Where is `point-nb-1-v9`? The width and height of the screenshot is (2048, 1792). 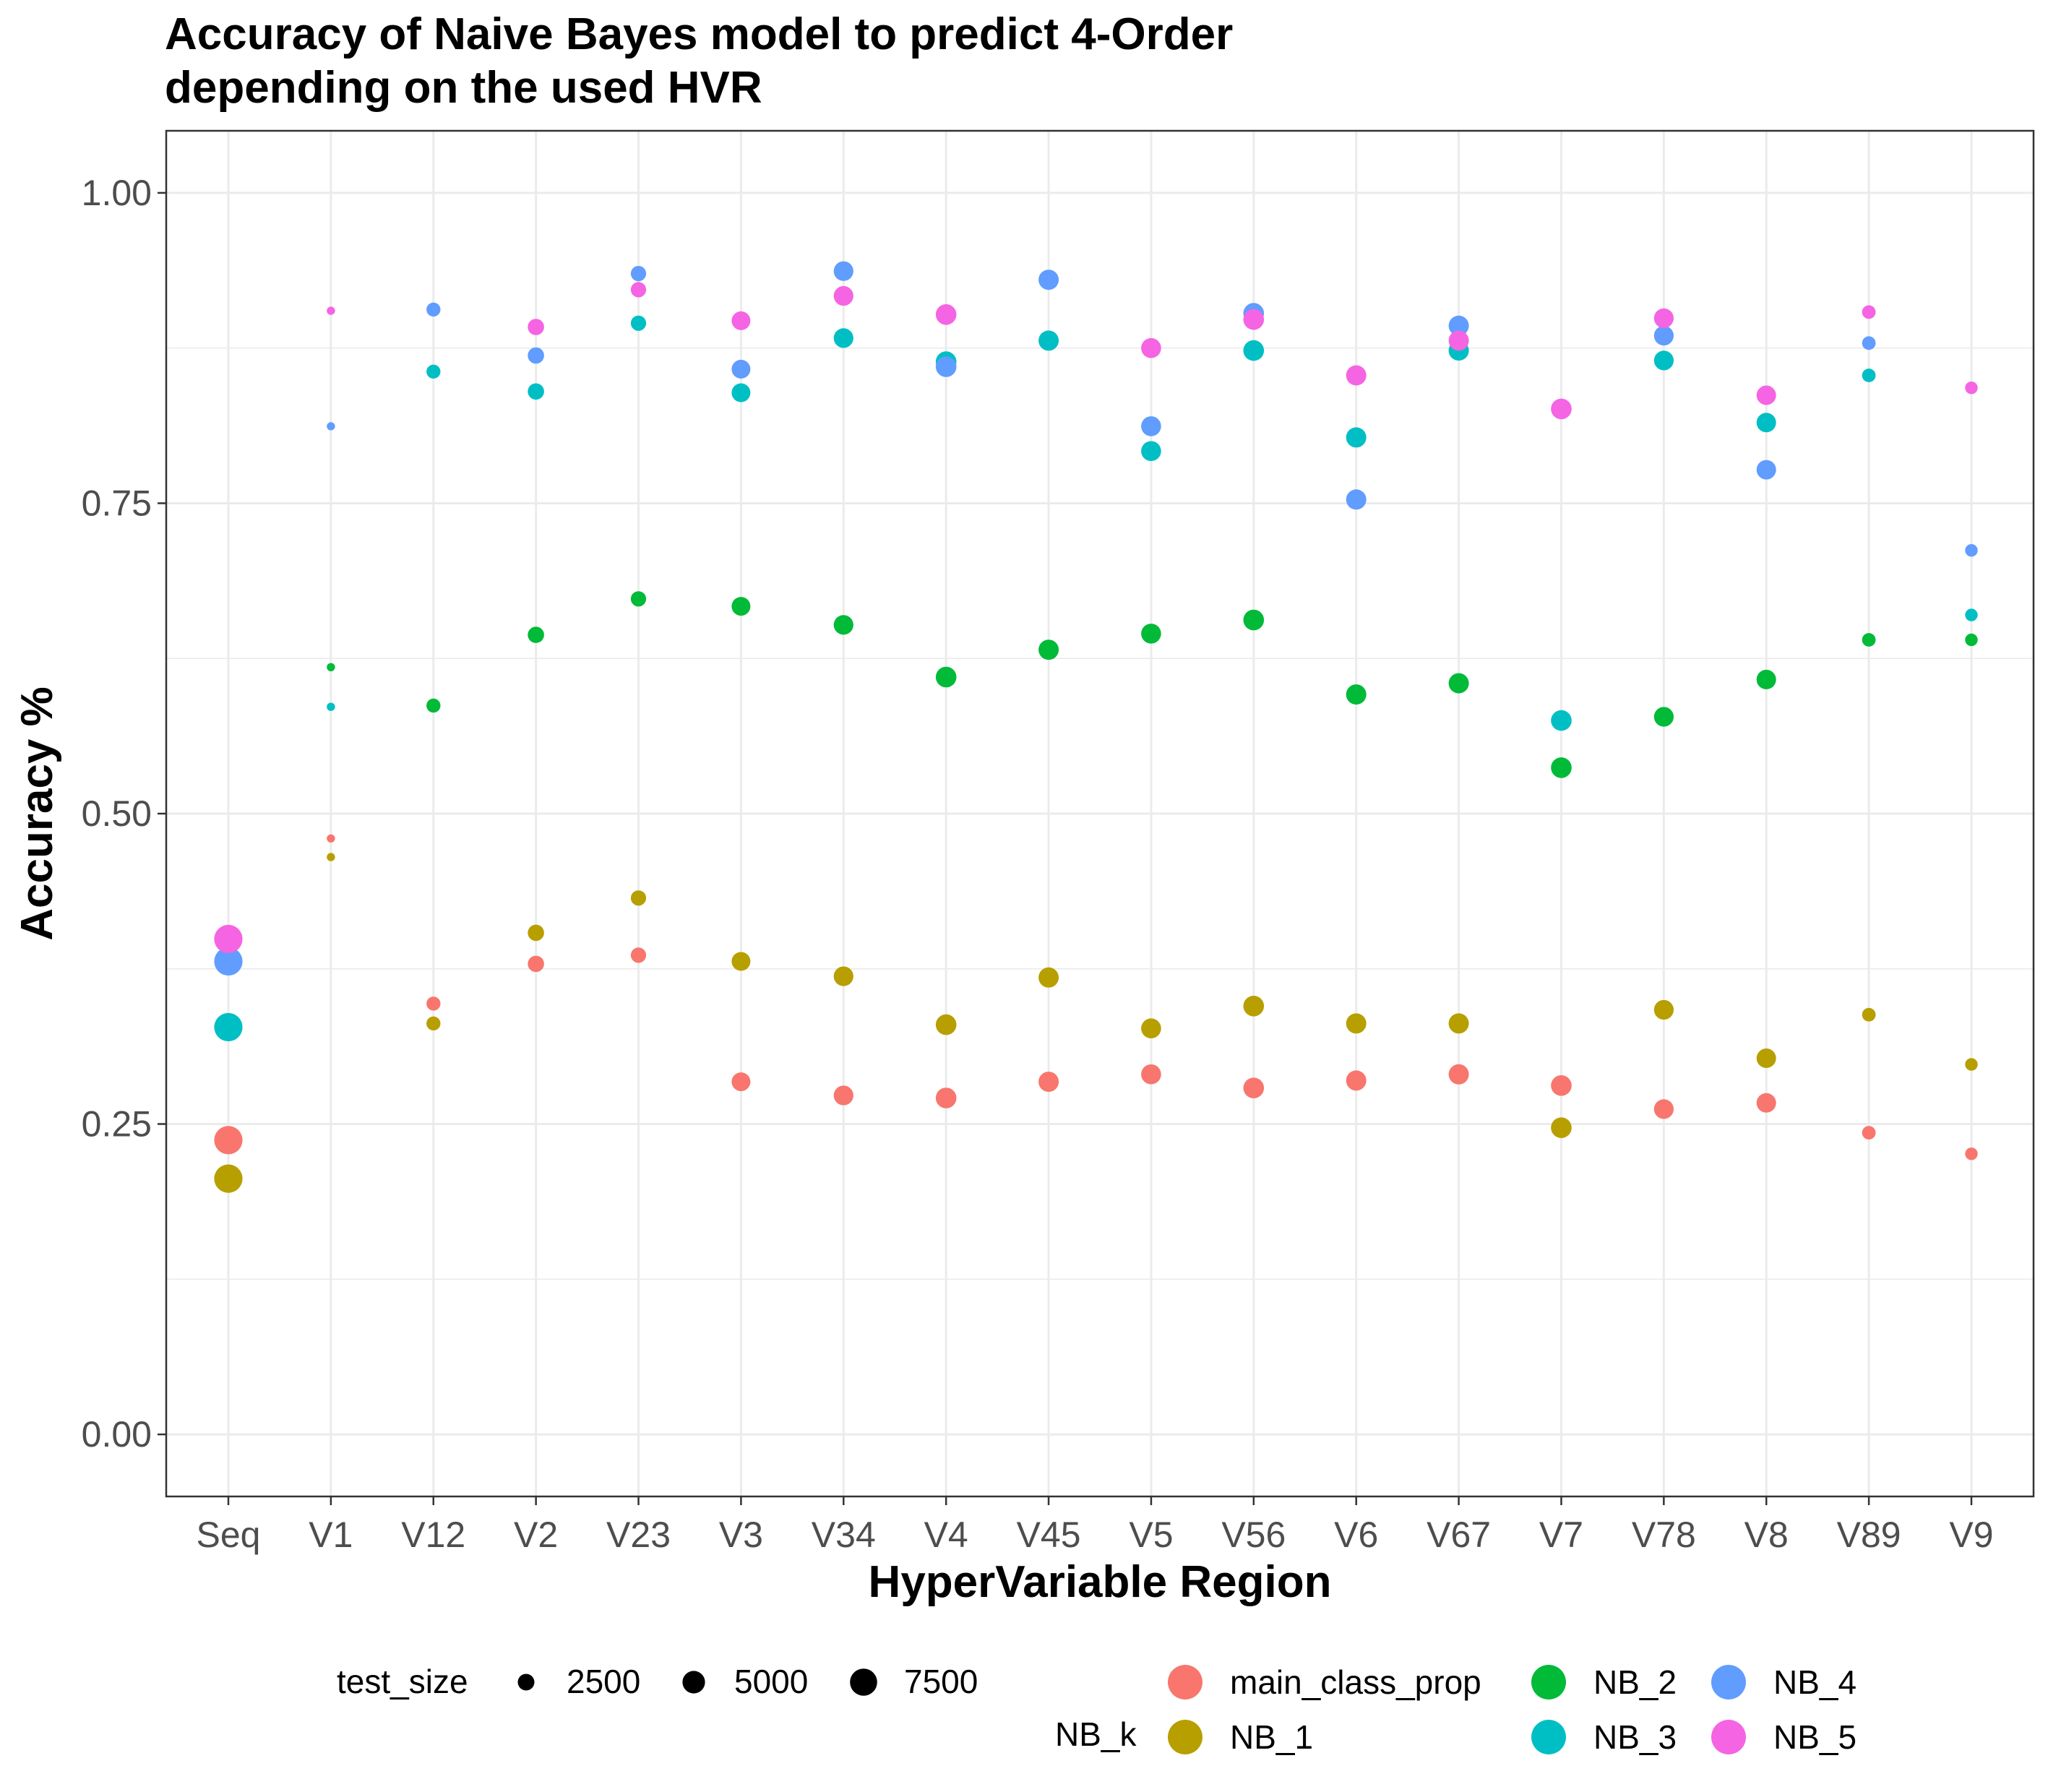
point-nb-1-v9 is located at coordinates (1971, 1064).